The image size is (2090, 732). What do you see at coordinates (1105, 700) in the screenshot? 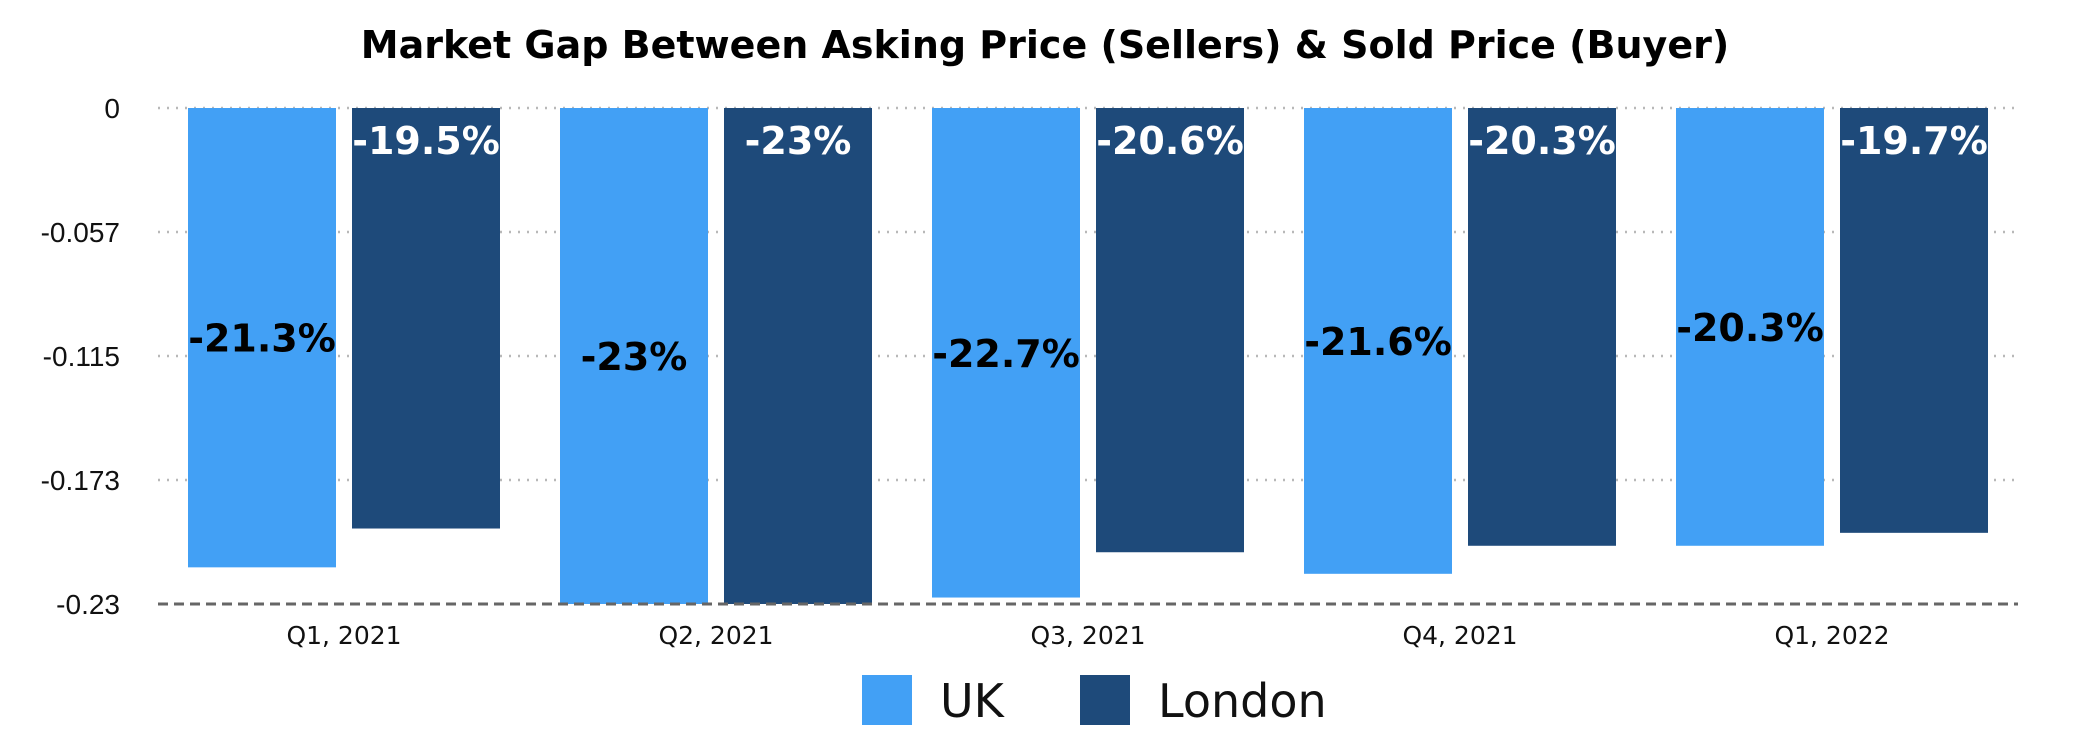
I see `legend-swatch-london` at bounding box center [1105, 700].